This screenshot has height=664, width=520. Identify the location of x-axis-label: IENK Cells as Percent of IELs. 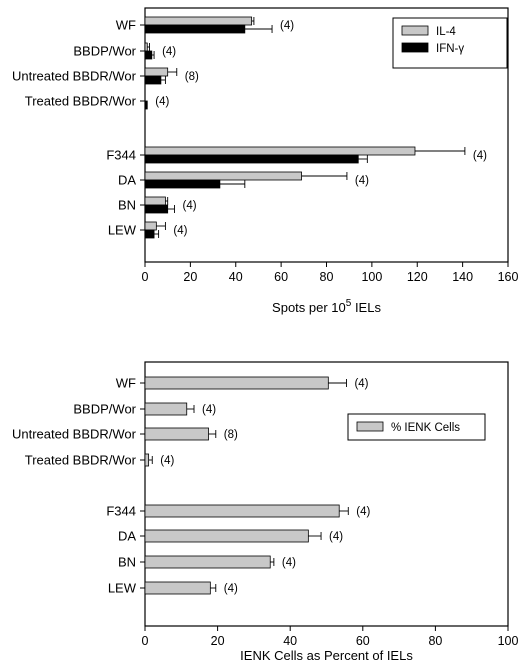
(326, 655).